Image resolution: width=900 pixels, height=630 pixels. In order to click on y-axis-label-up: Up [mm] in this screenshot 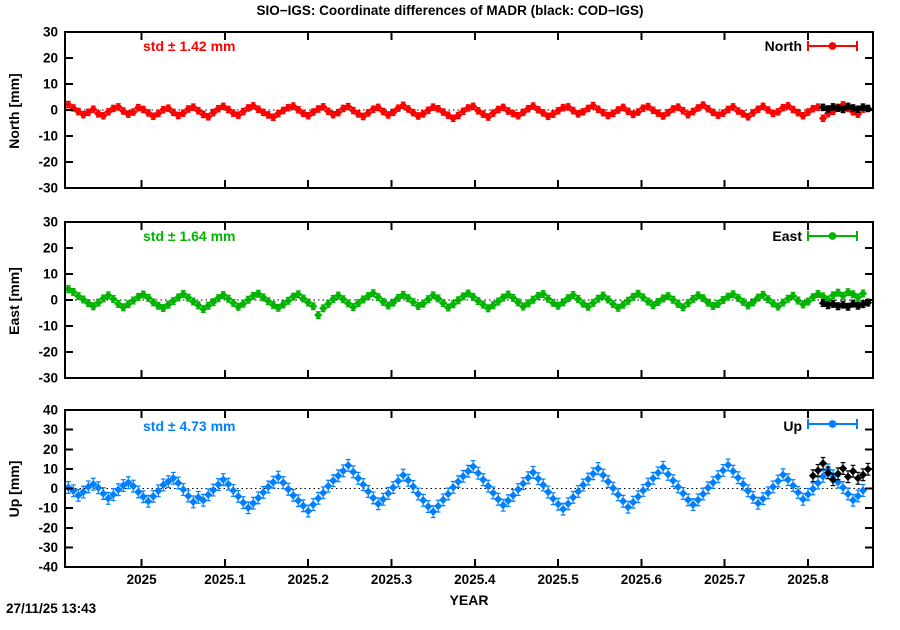, I will do `click(14, 489)`.